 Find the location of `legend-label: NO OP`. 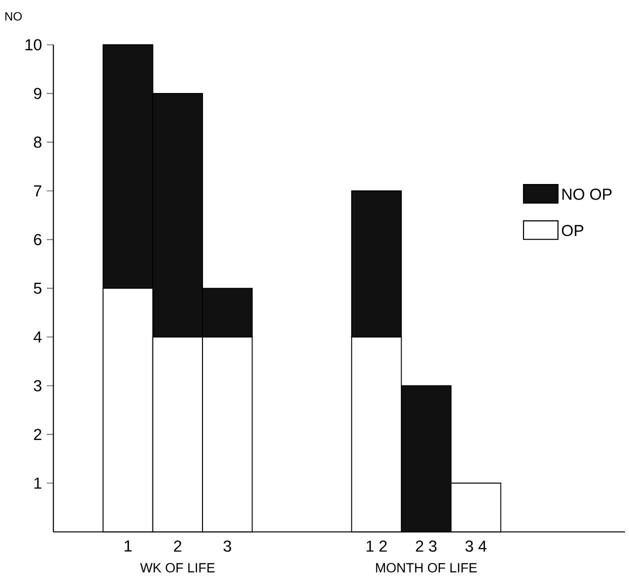

legend-label: NO OP is located at coordinates (587, 194).